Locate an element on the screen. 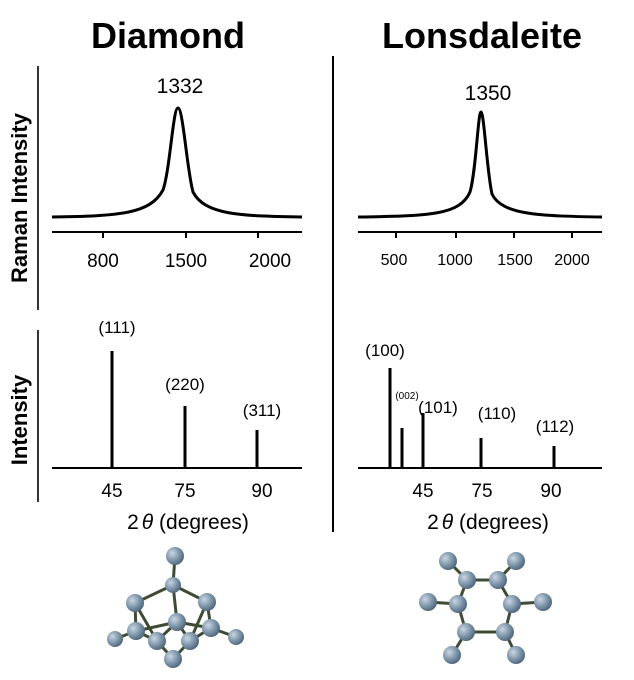  lonsdaleite-raman-curve is located at coordinates (480, 164).